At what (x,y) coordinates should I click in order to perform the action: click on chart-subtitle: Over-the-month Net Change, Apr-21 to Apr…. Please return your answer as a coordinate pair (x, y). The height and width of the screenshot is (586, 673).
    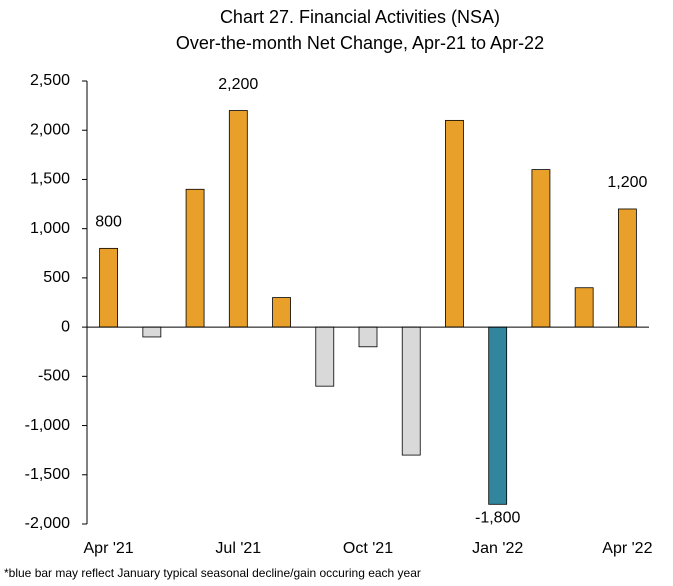
    Looking at the image, I should click on (360, 43).